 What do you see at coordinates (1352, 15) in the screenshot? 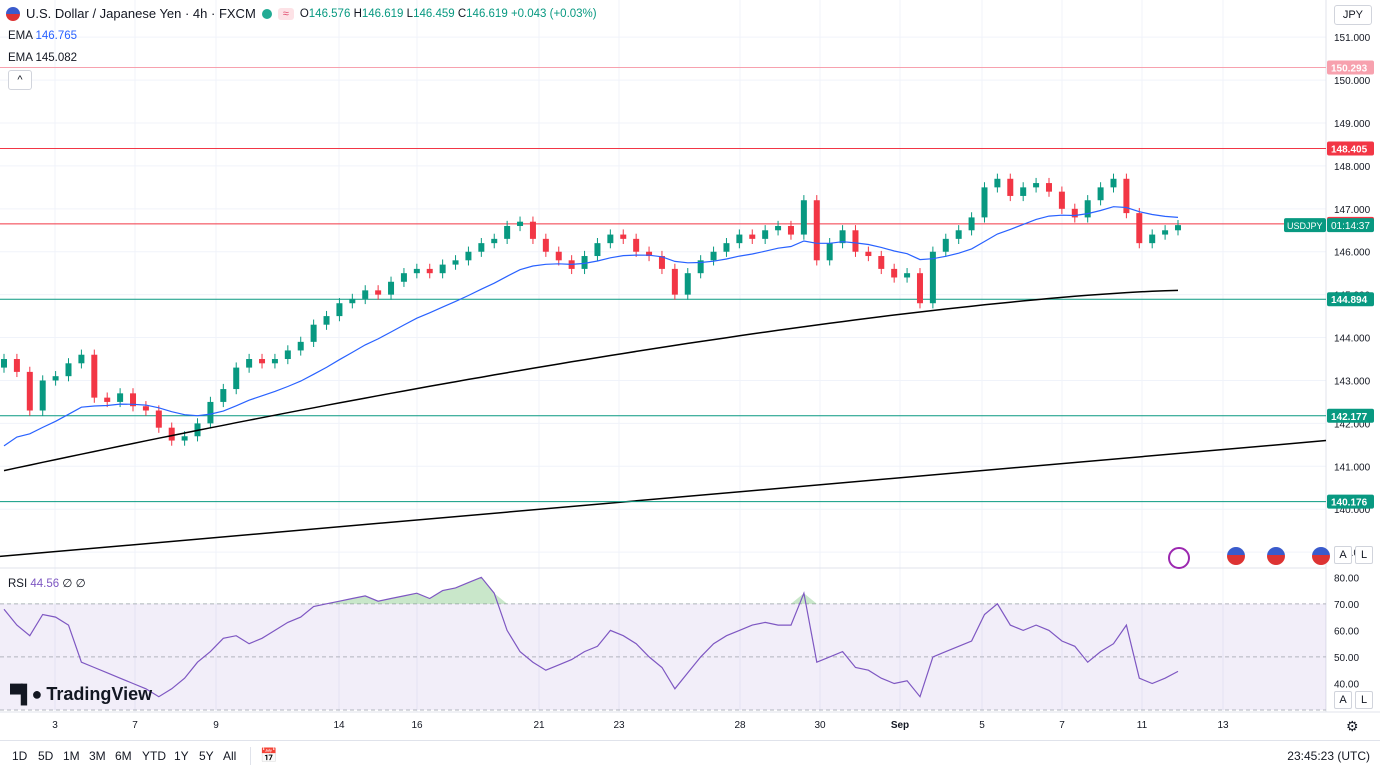
I see `currency-select: JPY` at bounding box center [1352, 15].